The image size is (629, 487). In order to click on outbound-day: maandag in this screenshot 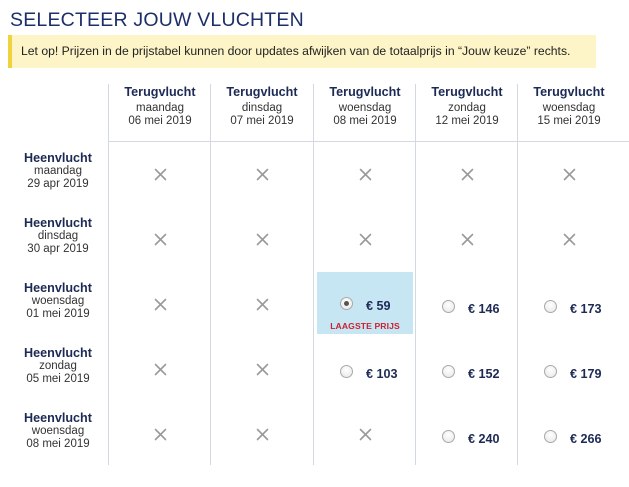, I will do `click(58, 171)`.